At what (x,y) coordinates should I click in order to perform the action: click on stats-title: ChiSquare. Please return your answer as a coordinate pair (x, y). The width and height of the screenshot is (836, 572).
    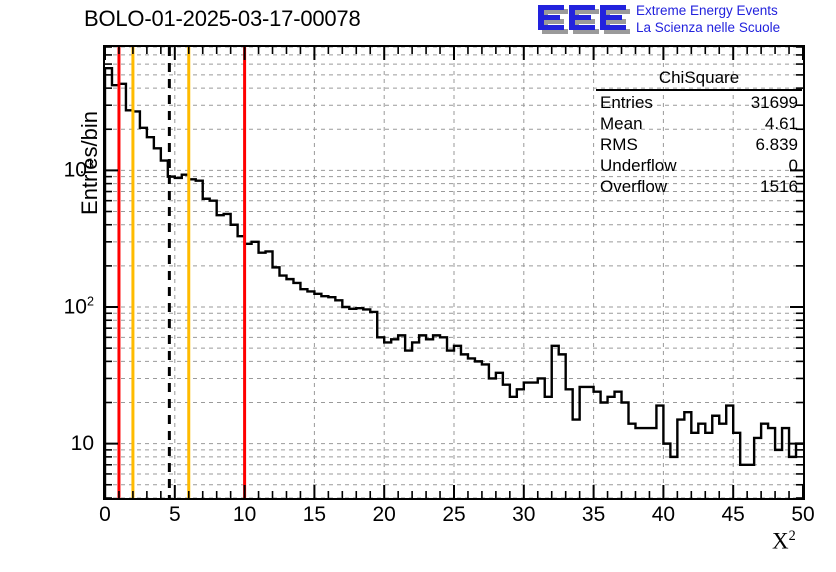
    Looking at the image, I should click on (699, 77).